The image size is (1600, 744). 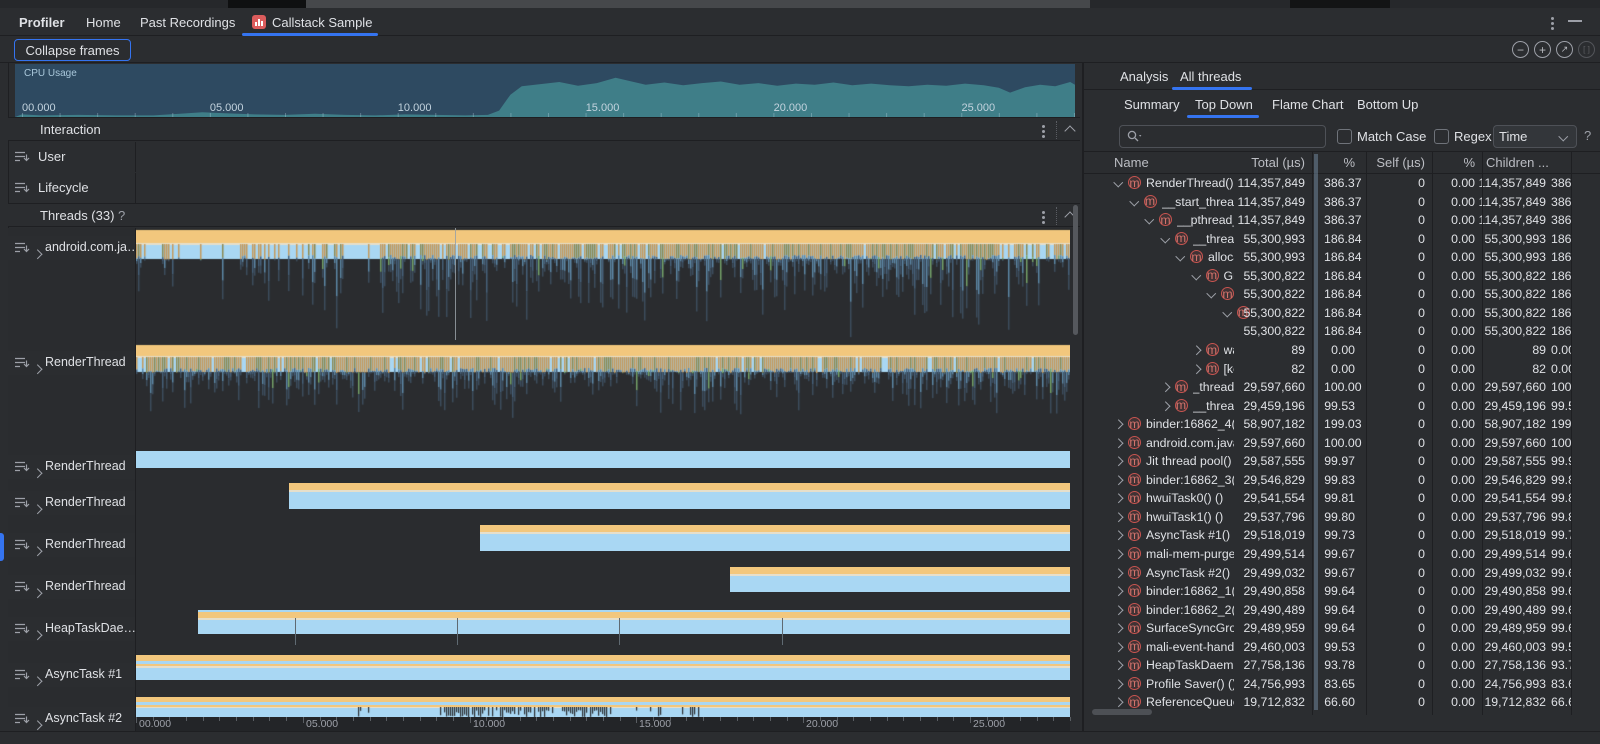 I want to click on thread-row-handle: AsyncTask #1, so click(x=71, y=675).